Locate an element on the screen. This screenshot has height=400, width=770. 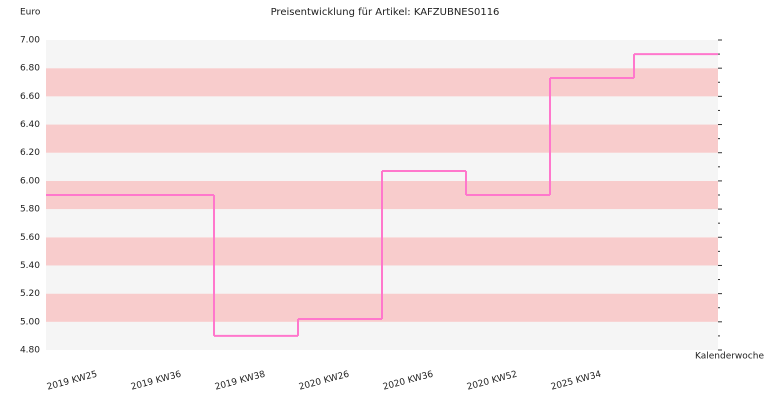
y-tick-label: 4.80 is located at coordinates (30, 351).